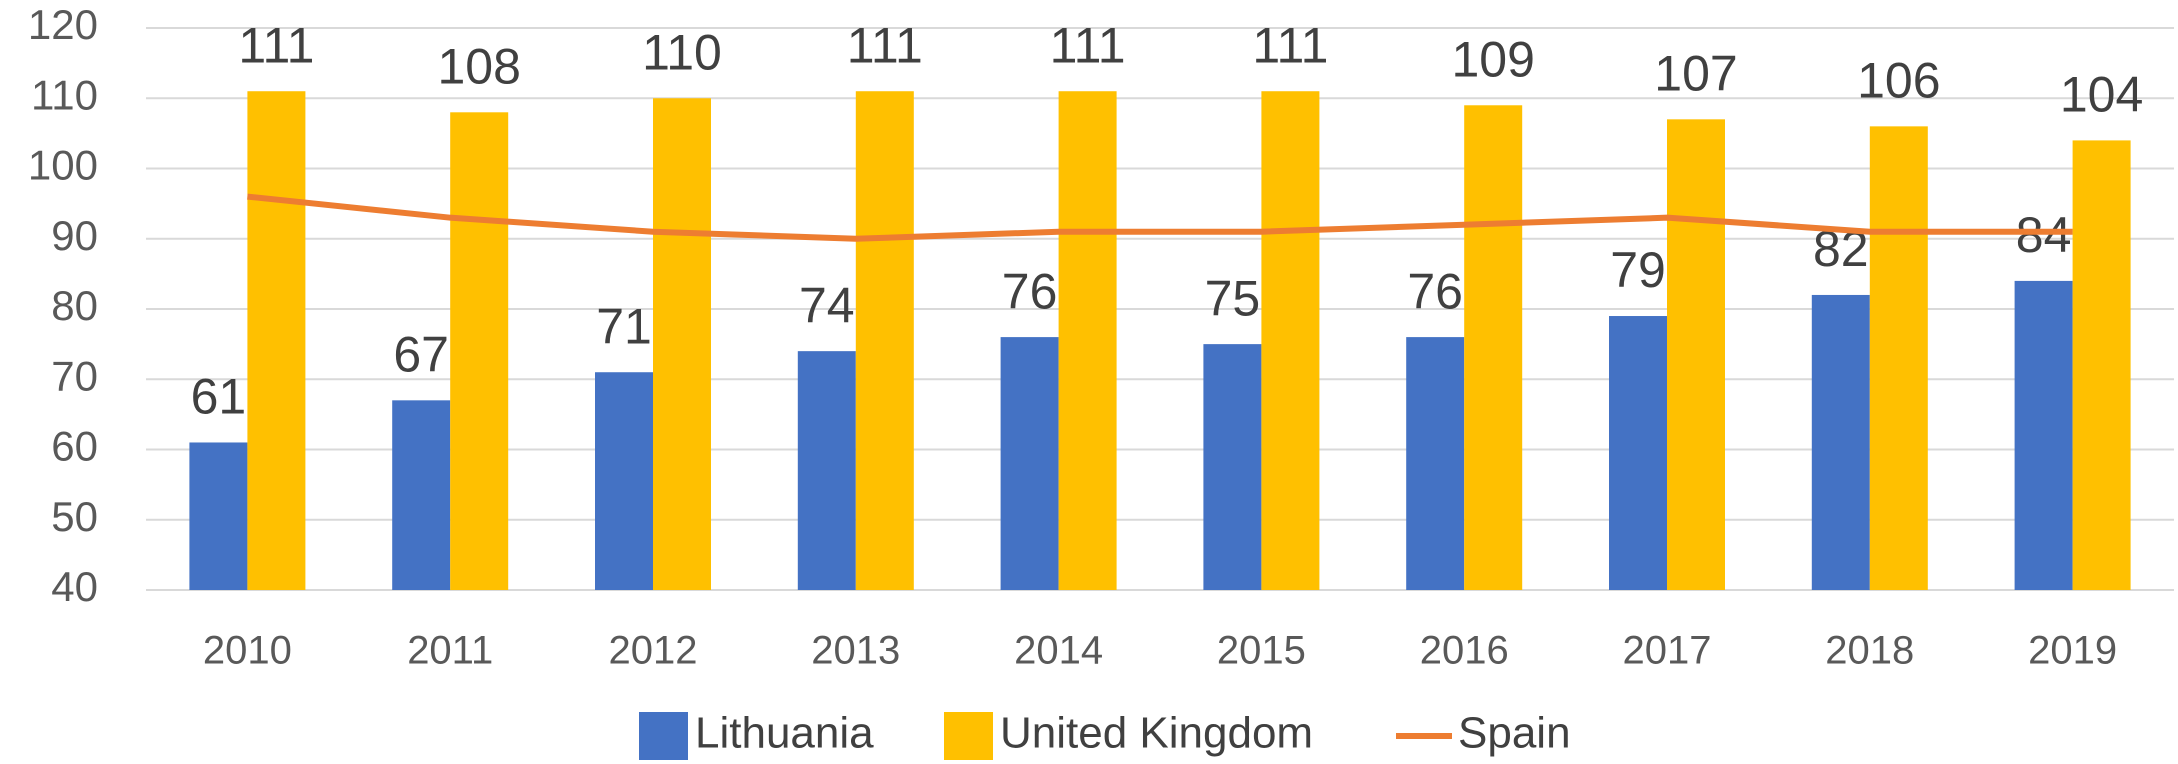 The height and width of the screenshot is (764, 2178). I want to click on y-tick-label: 70, so click(74, 375).